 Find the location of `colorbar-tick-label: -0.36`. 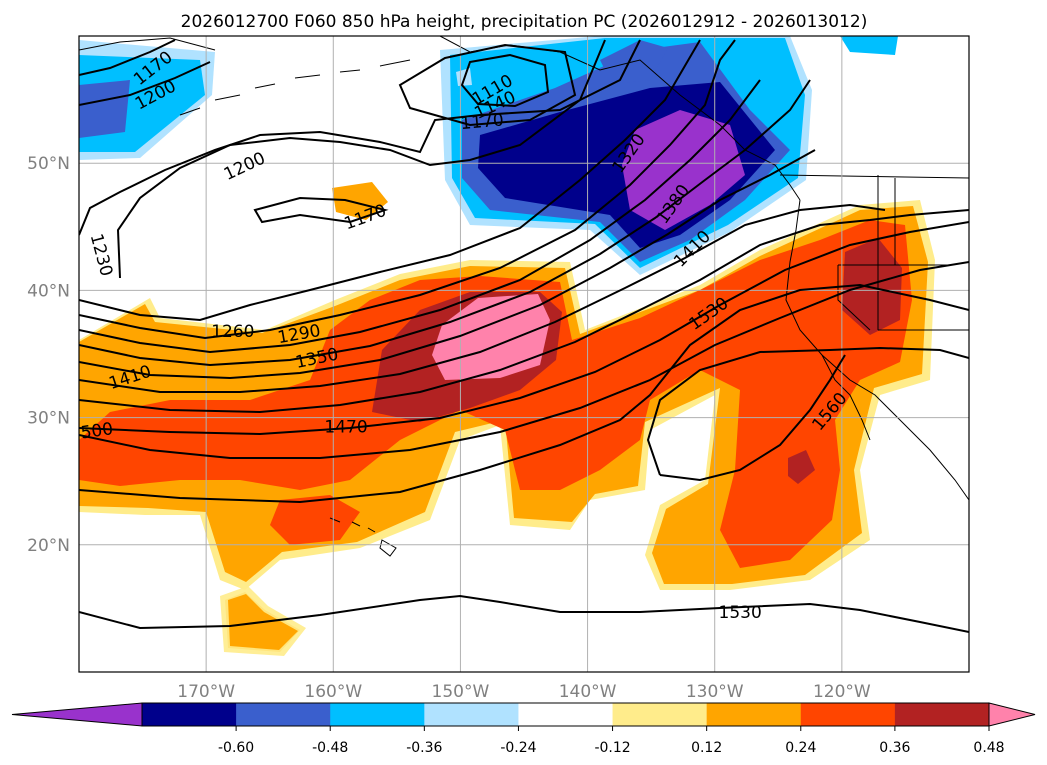

colorbar-tick-label: -0.36 is located at coordinates (424, 748).